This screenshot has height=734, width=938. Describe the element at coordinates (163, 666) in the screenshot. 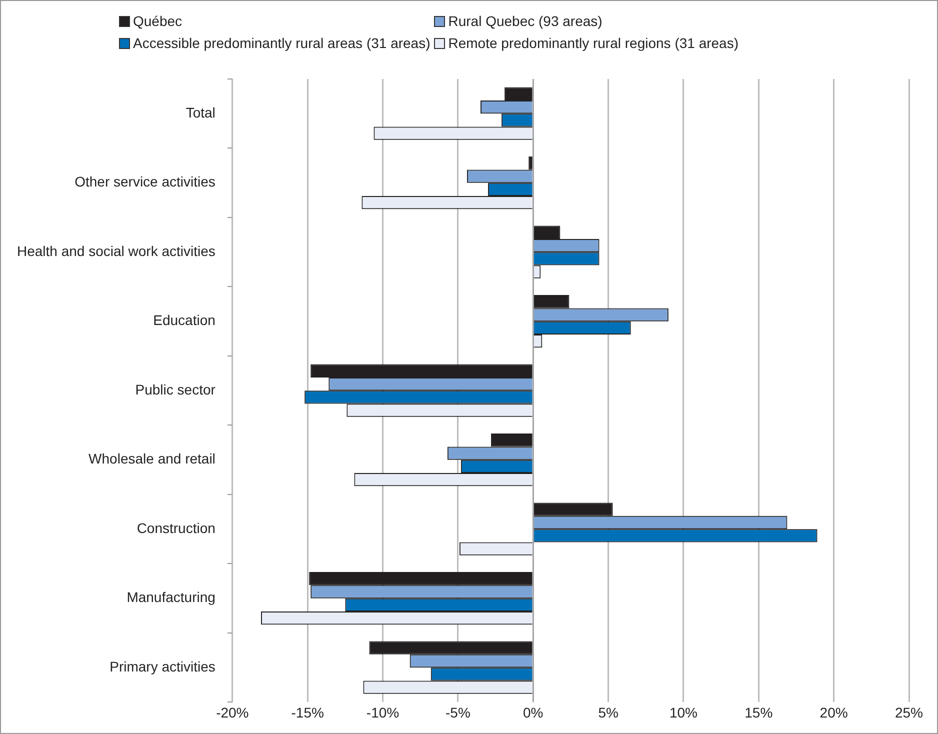

I see `y-tick-label: Primary activities` at that location.